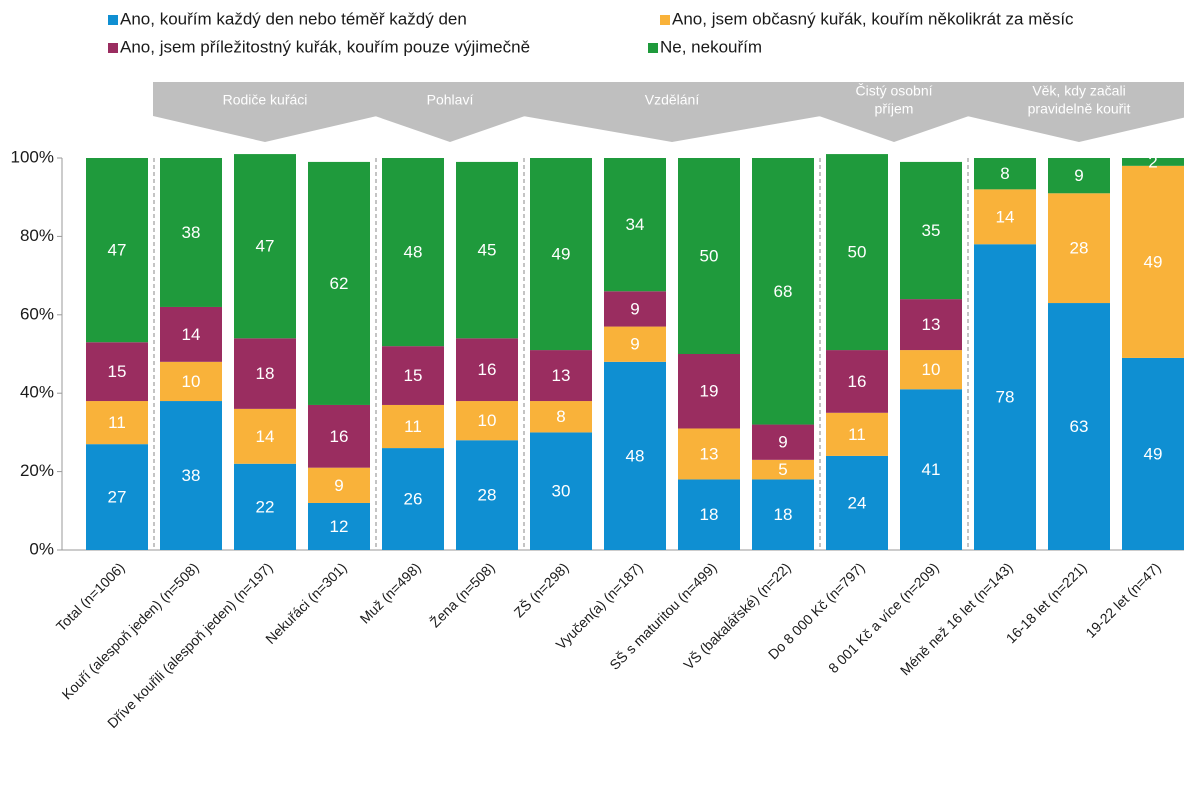  I want to click on x-tick-label: Dříve kouřili (alespoň jeden) (n=197), so click(190, 645).